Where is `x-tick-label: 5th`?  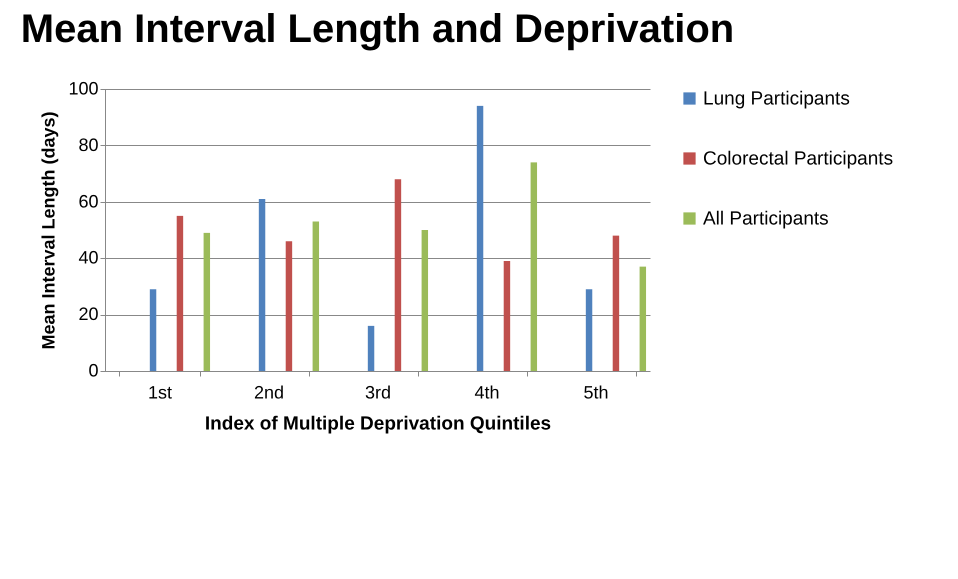 x-tick-label: 5th is located at coordinates (596, 392).